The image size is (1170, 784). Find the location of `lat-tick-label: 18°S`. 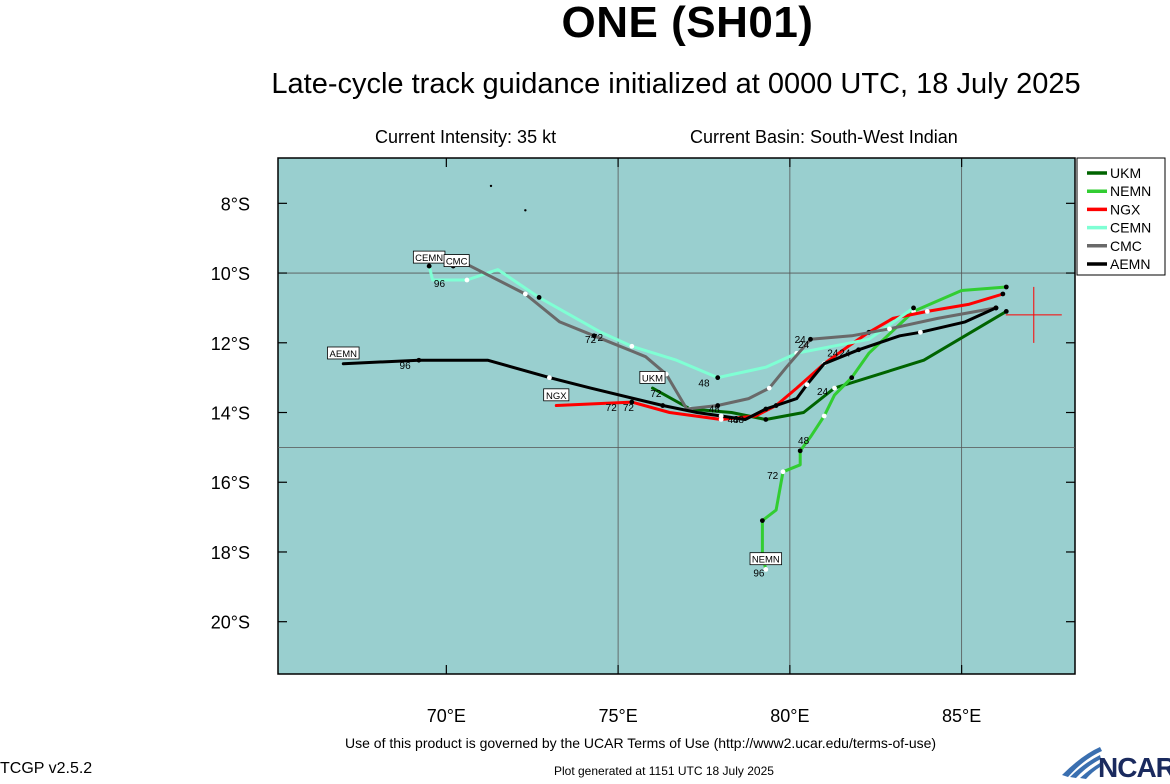

lat-tick-label: 18°S is located at coordinates (230, 553).